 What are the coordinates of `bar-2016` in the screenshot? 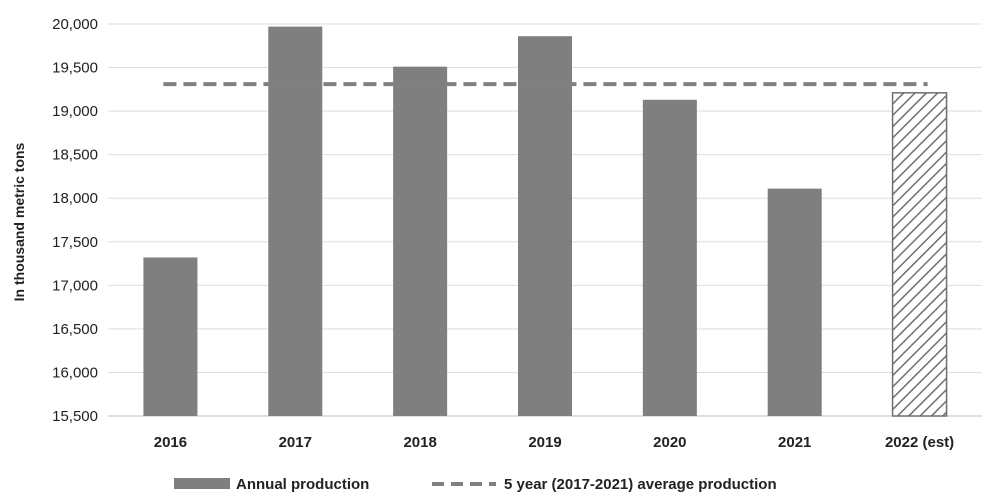 It's located at (170, 336).